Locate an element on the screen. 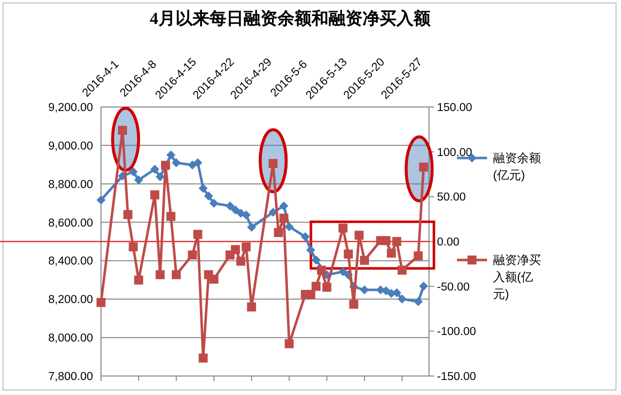  chart-title: 4月以来每日融资余额和融资净买入额 is located at coordinates (291, 18).